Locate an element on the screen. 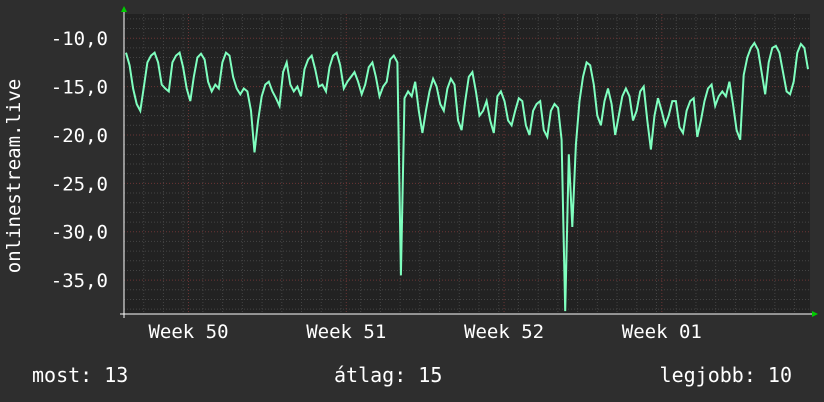  stat-current-value: 13 is located at coordinates (116, 375).